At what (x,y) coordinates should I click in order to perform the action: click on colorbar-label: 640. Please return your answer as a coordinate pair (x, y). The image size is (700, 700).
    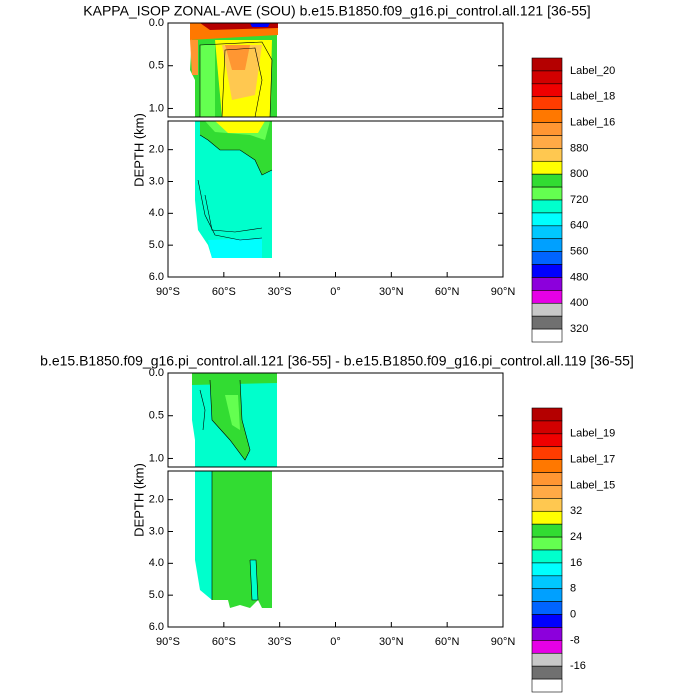
    Looking at the image, I should click on (579, 226).